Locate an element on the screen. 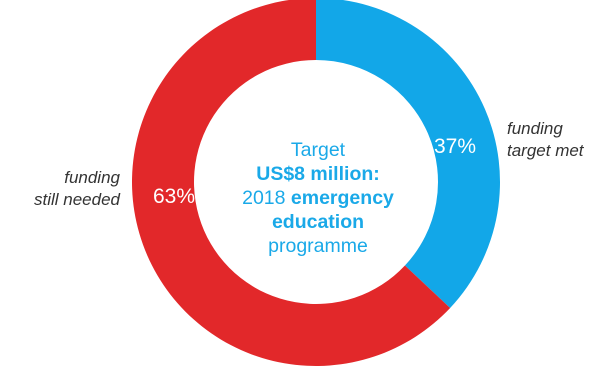  slice-label-needed: 63% is located at coordinates (174, 196).